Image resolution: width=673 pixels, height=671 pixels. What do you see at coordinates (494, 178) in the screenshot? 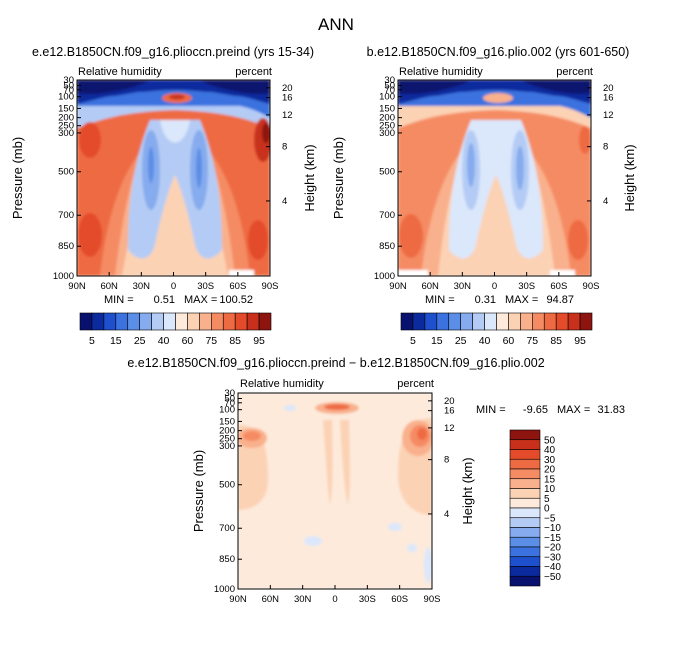
I see `panel-2-contour-field` at bounding box center [494, 178].